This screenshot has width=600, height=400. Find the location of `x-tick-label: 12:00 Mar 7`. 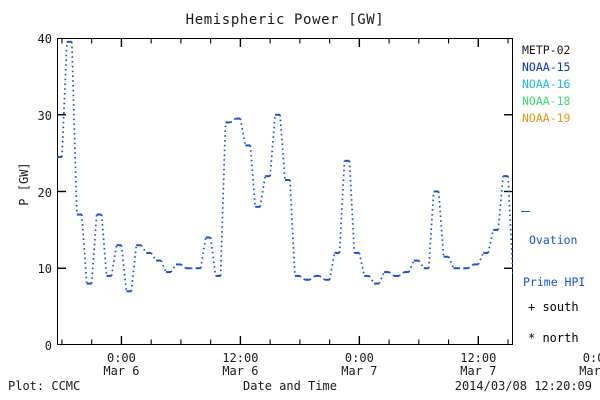

x-tick-label: 12:00 Mar 7 is located at coordinates (478, 364).